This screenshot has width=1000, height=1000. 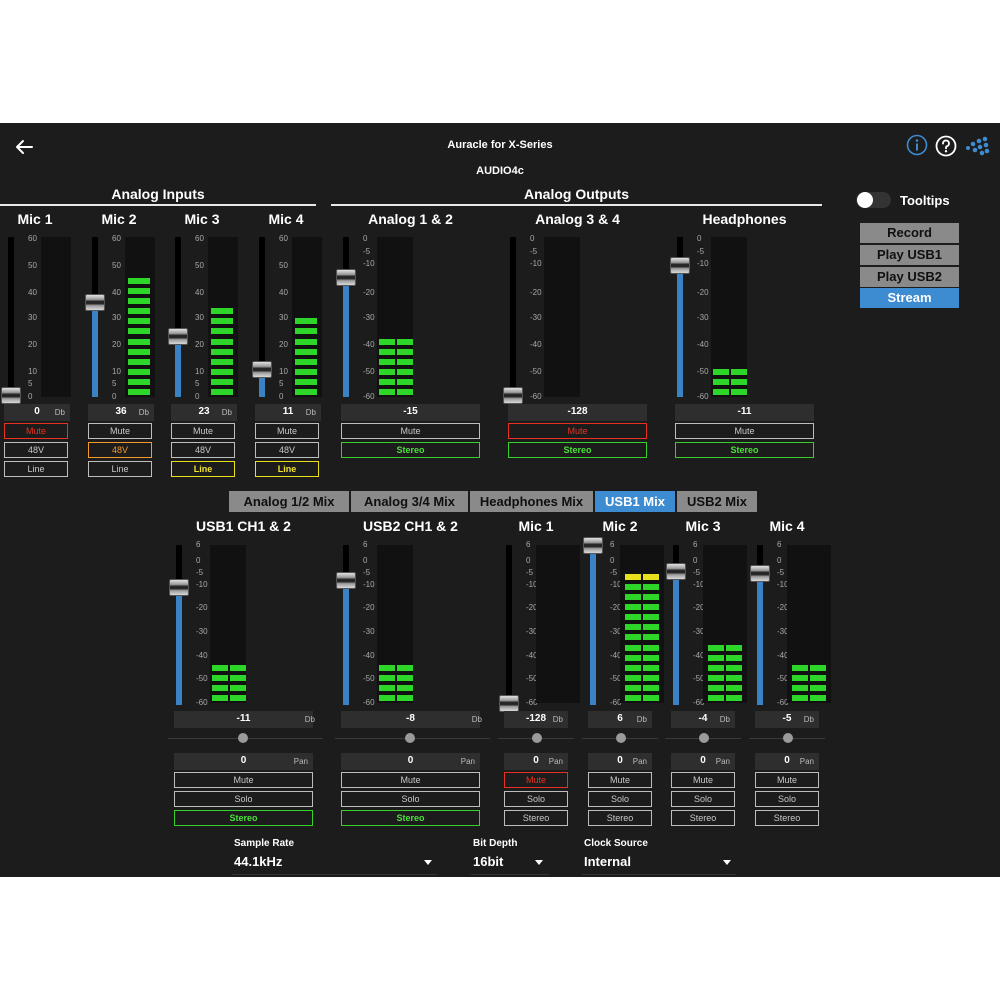 What do you see at coordinates (788, 624) in the screenshot?
I see `meter-scale: 6 0 -5 -10 -20 -30 -40 -50 -60` at bounding box center [788, 624].